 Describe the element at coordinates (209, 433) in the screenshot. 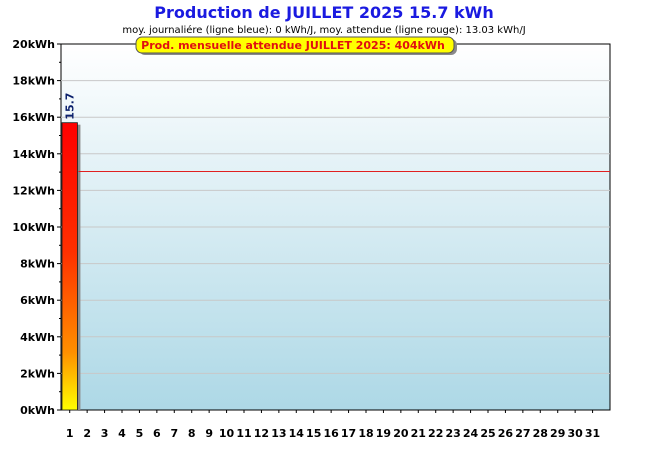

I see `x-tick-label: 9` at that location.